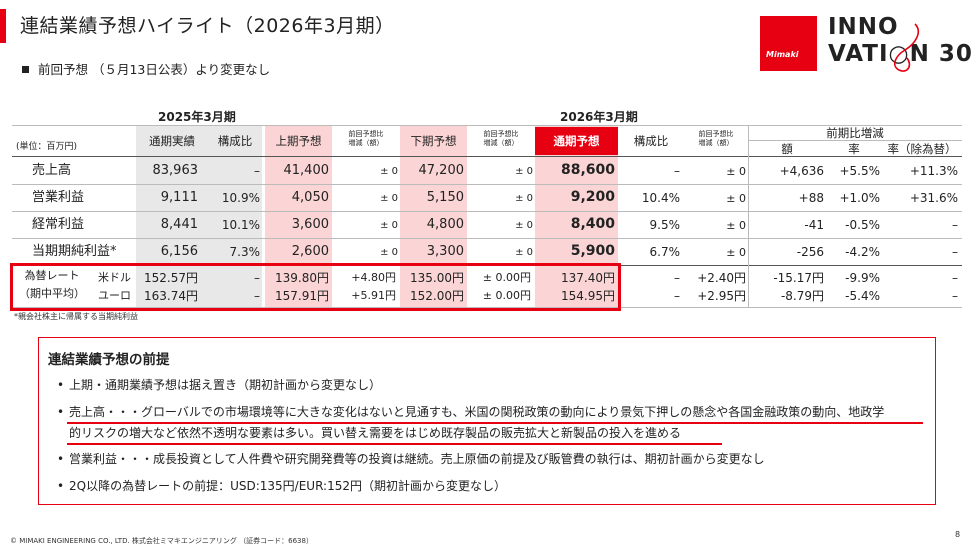 Image resolution: width=973 pixels, height=550 pixels. Describe the element at coordinates (858, 54) in the screenshot. I see `innovation-logo-line2-text: VATI` at that location.